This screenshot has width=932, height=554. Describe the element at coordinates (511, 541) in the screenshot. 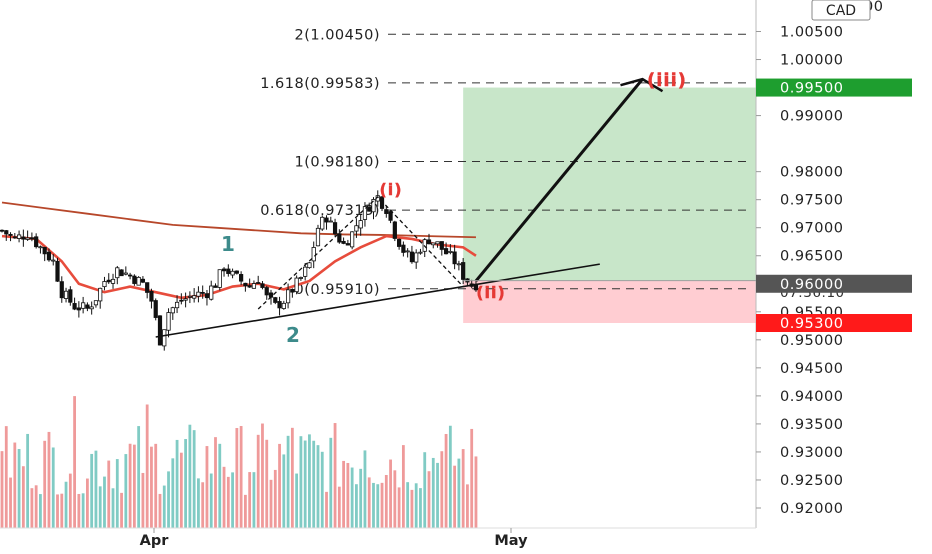

I see `time-tick-label: May` at that location.